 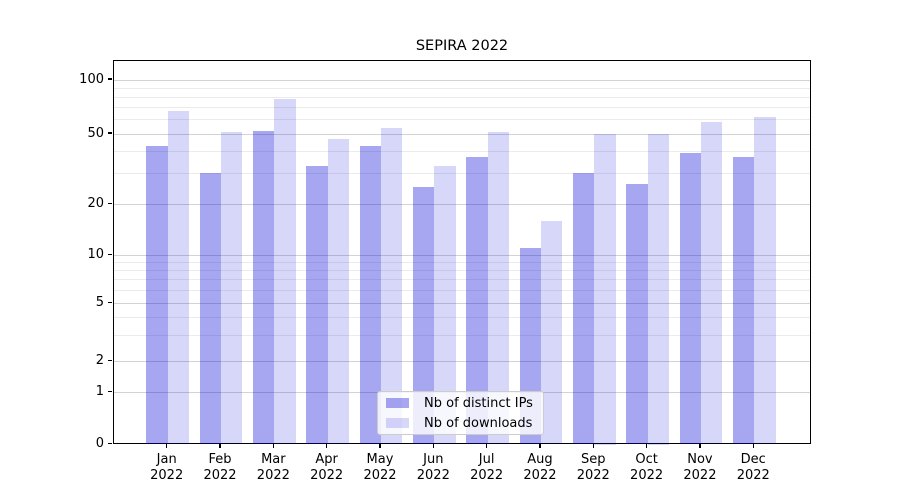 What do you see at coordinates (327, 467) in the screenshot?
I see `x-tick-label: Apr 2022` at bounding box center [327, 467].